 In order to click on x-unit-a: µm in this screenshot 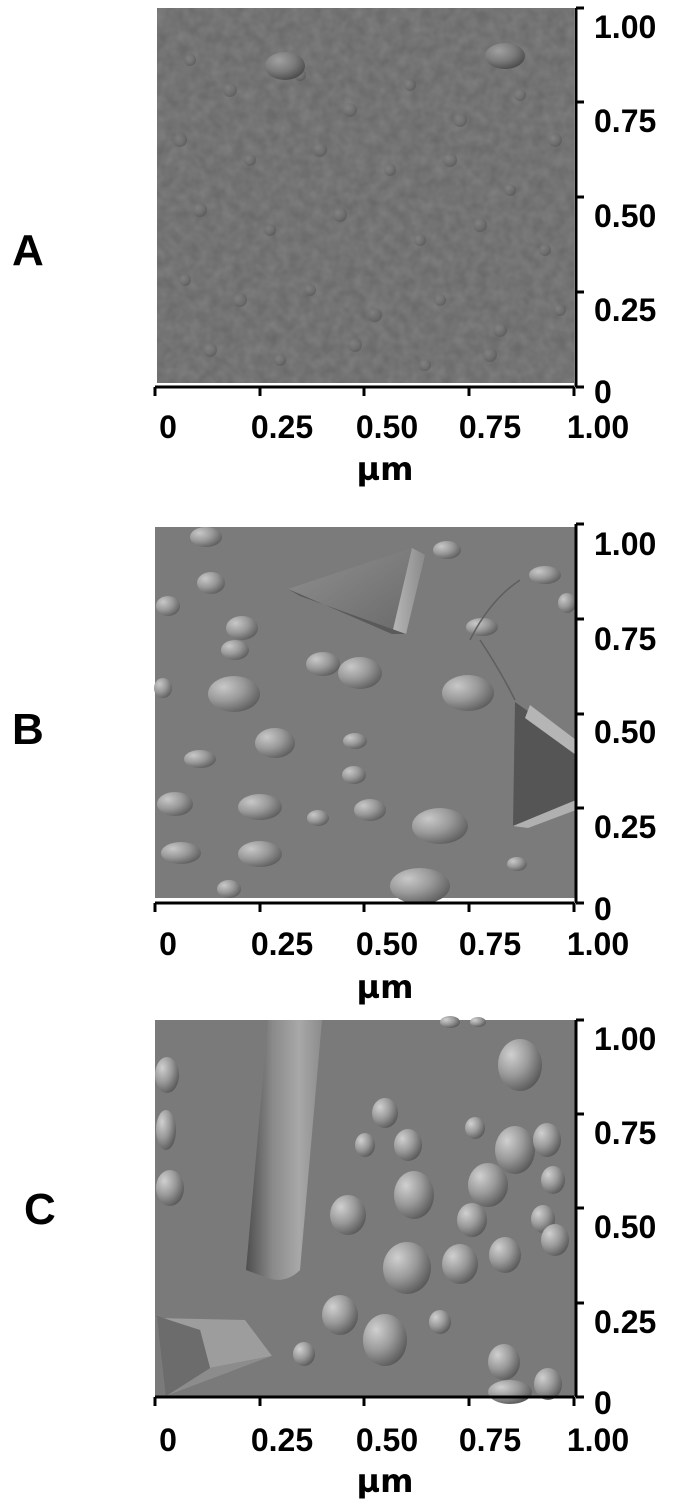, I will do `click(385, 469)`.